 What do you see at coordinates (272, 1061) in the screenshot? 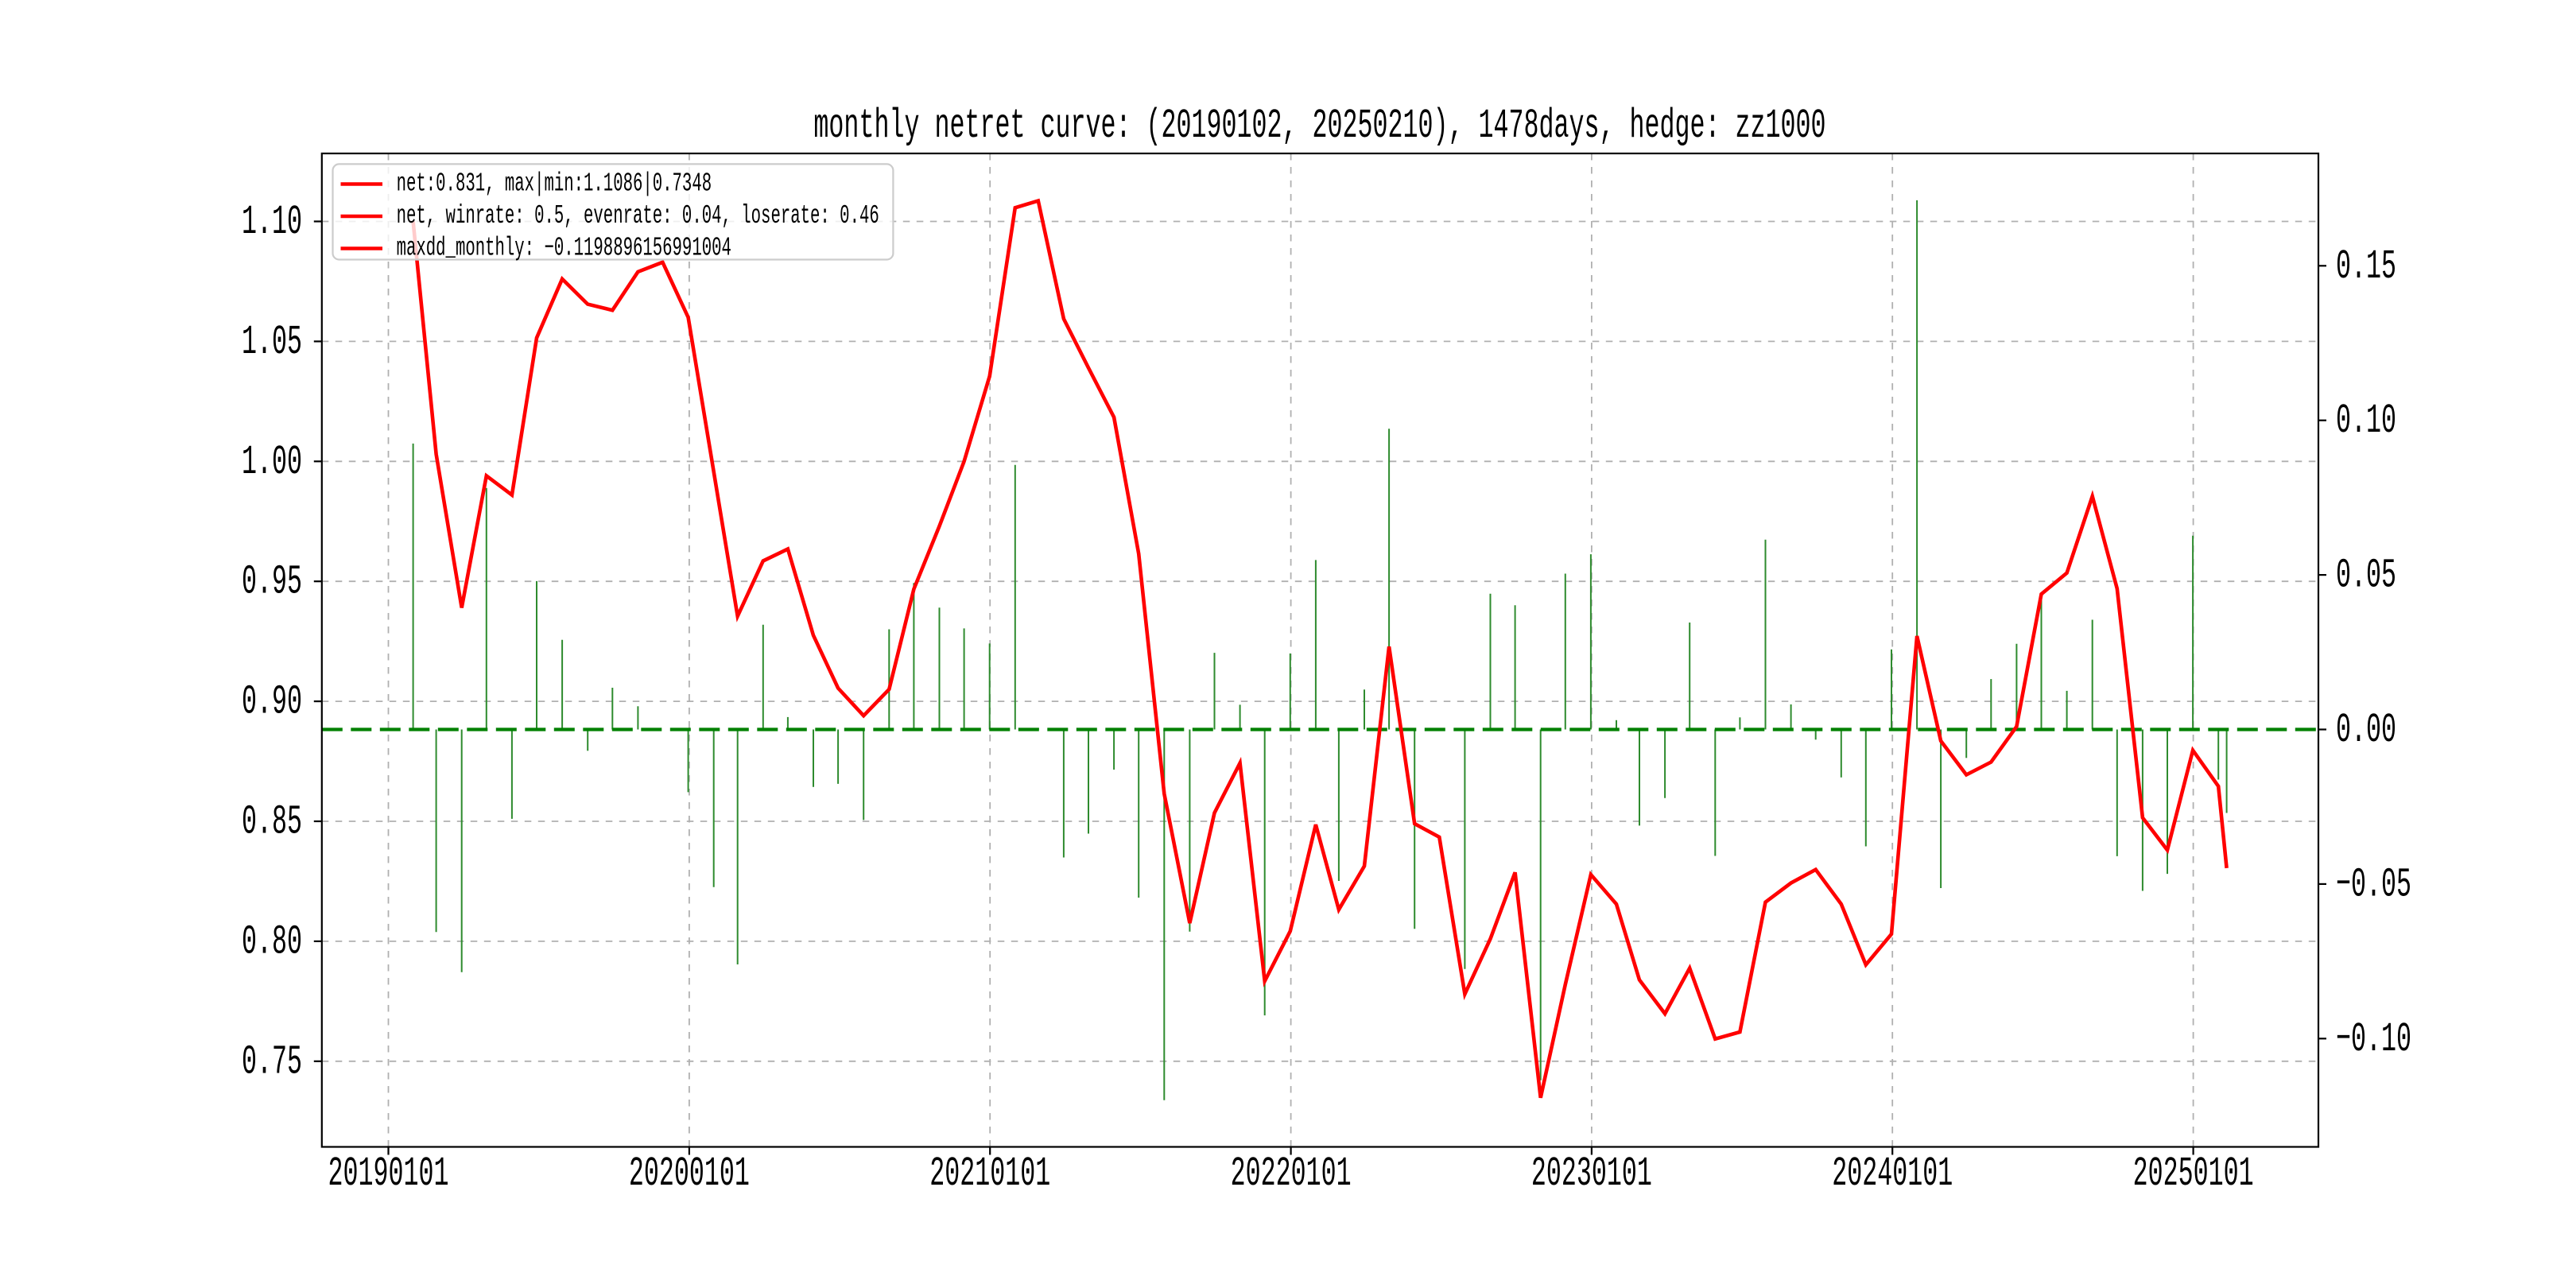
I see `svg-text: 0.75` at bounding box center [272, 1061].